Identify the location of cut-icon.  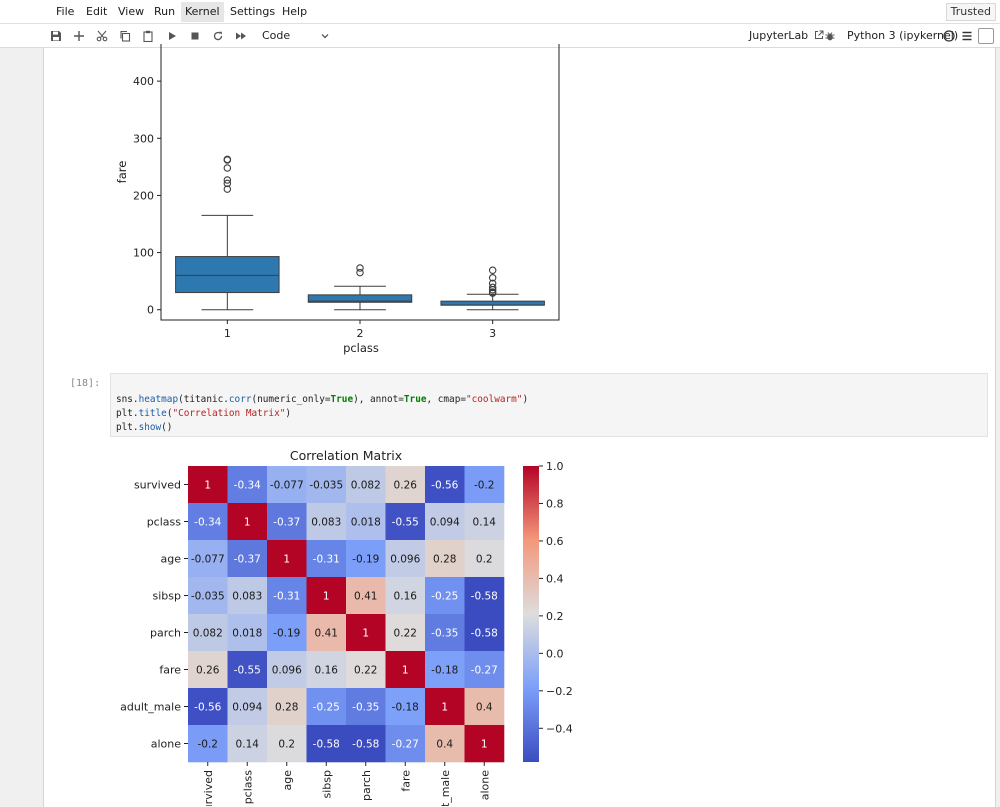
(102, 36).